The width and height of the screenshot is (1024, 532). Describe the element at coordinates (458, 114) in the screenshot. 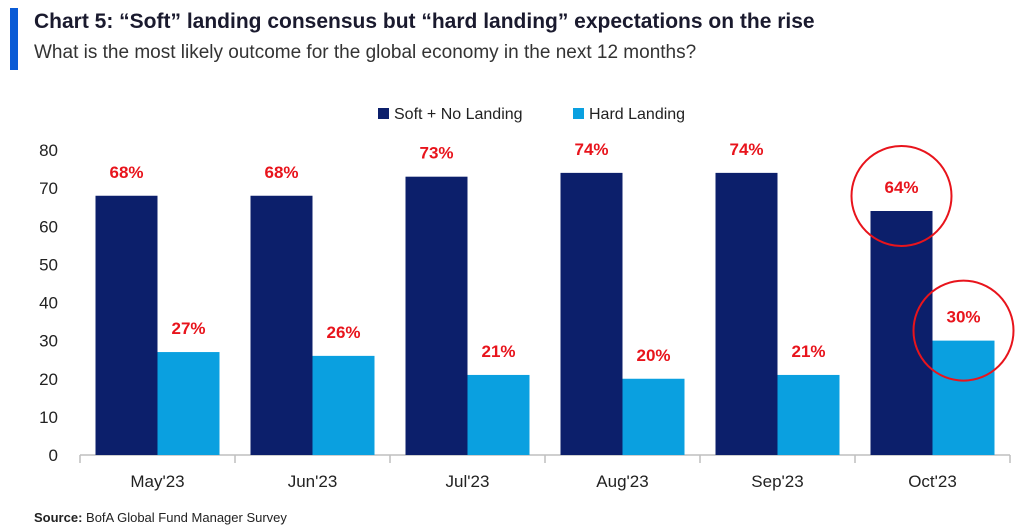

I see `legend-label-soft: Soft + No Landing` at that location.